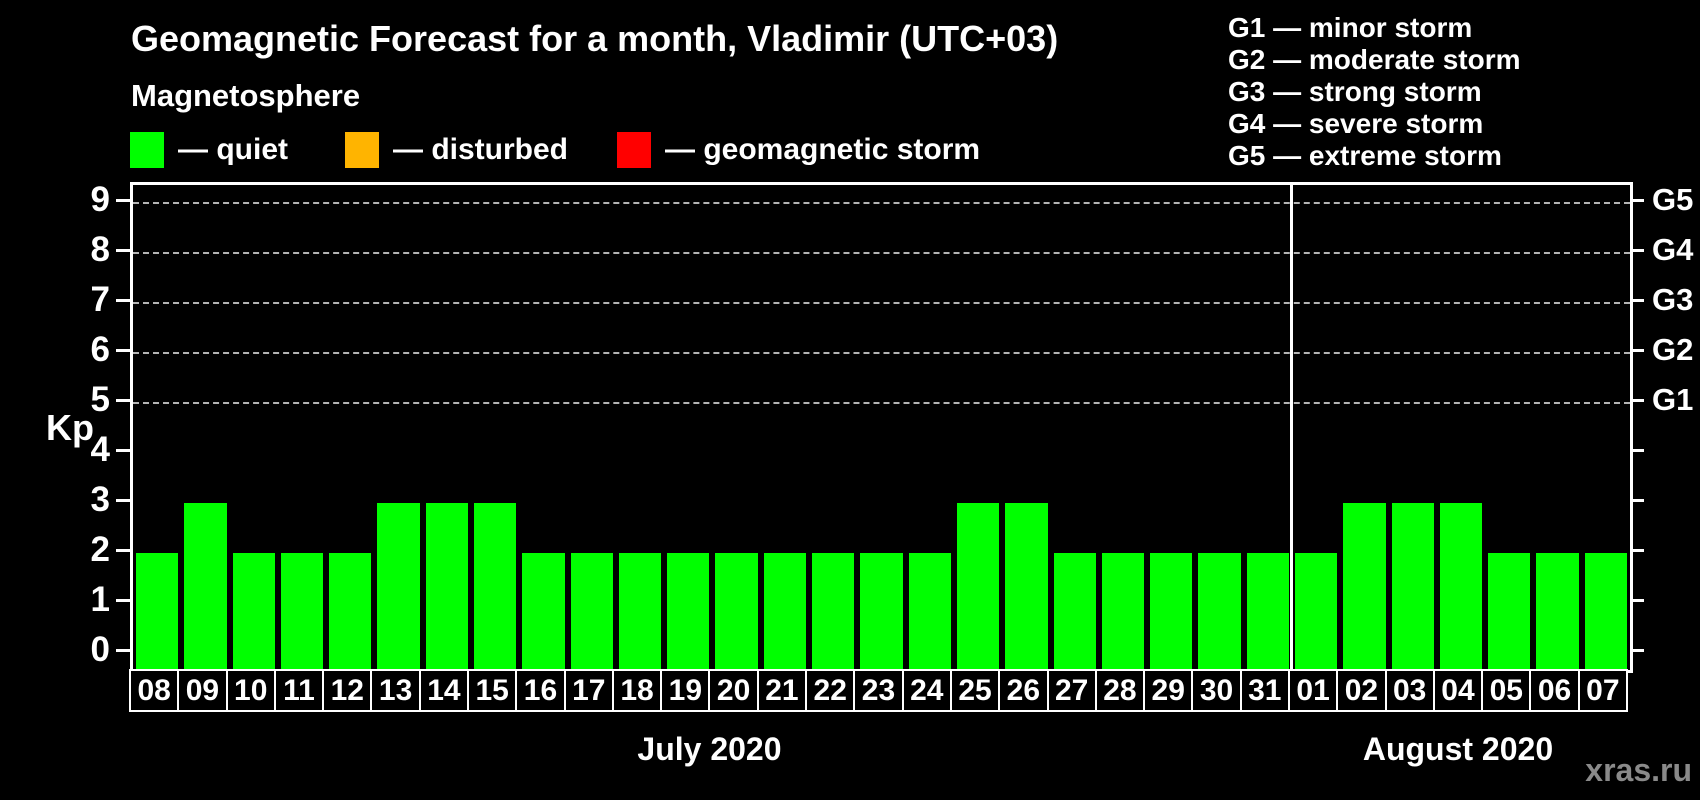  I want to click on g-axis-label-g5: G5, so click(1673, 199).